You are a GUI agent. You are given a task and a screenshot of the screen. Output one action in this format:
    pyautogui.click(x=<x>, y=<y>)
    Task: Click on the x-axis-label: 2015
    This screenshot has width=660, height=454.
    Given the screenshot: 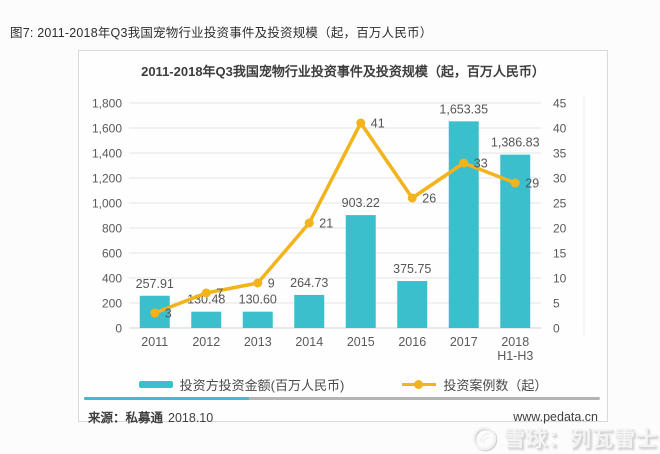 What is the action you would take?
    pyautogui.click(x=361, y=342)
    